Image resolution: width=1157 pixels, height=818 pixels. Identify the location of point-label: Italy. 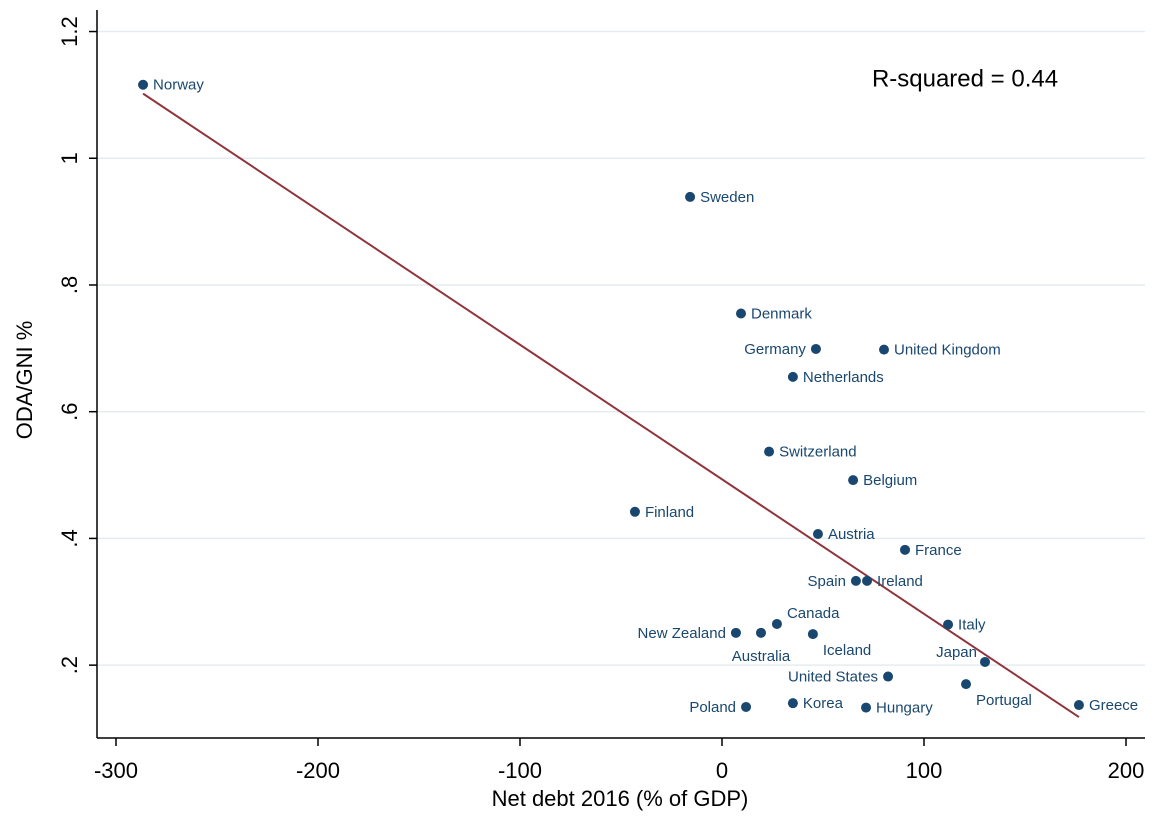
(972, 625).